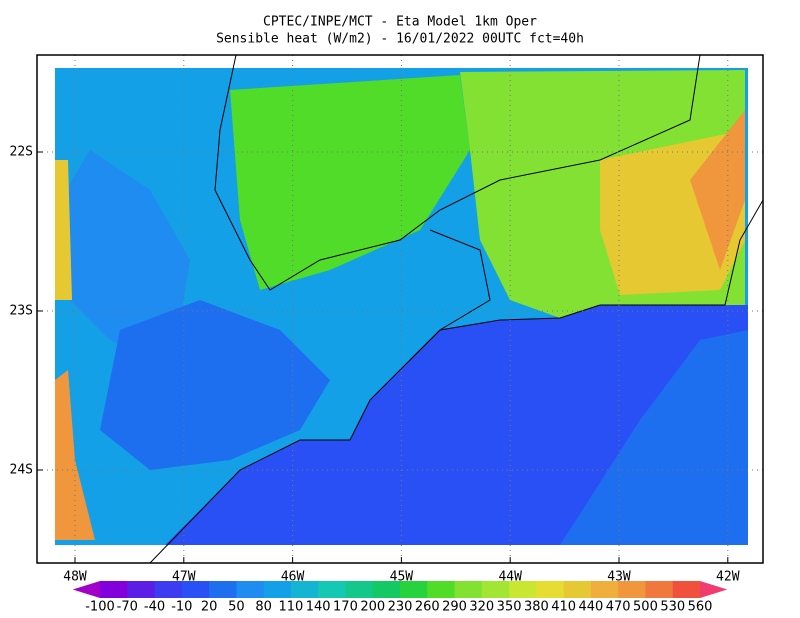 The width and height of the screenshot is (800, 618). I want to click on colorbar-label: 260, so click(427, 607).